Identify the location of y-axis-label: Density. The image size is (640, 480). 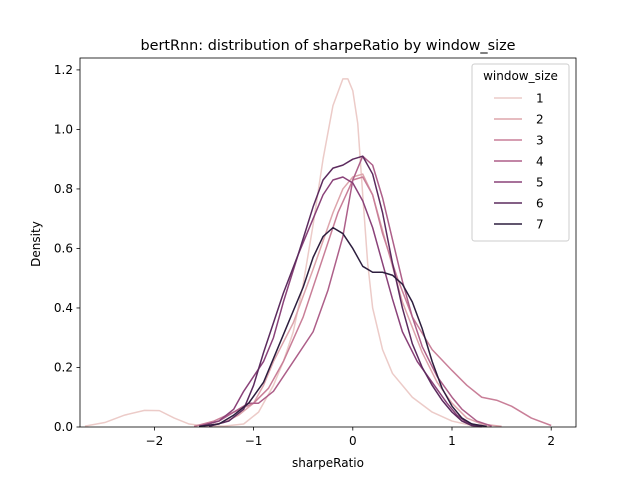
(36, 244).